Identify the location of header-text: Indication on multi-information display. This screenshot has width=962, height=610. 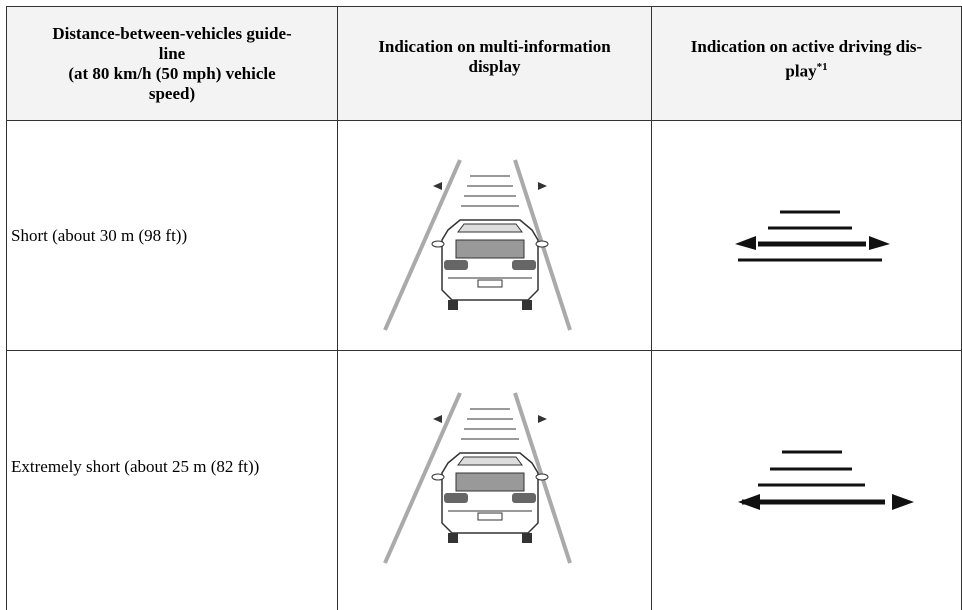
(494, 57).